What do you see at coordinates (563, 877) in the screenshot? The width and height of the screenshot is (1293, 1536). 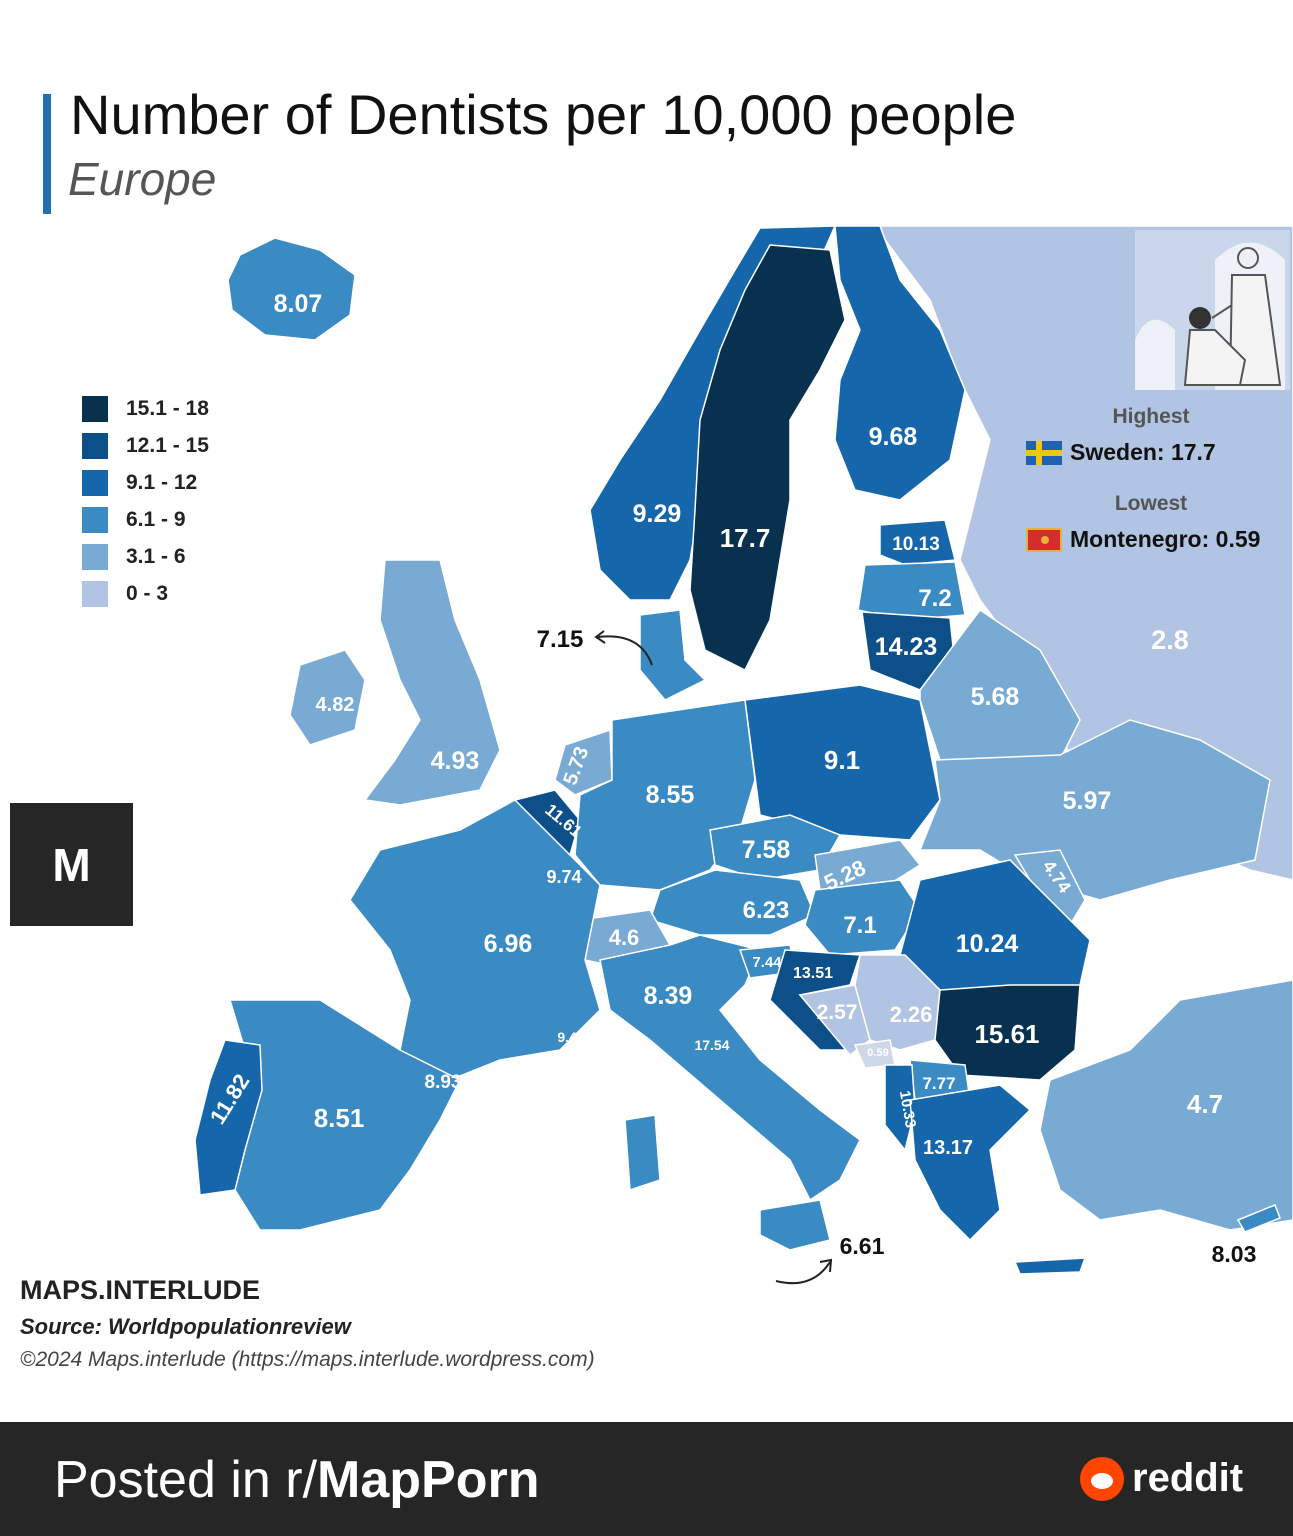 I see `value-luxembourg: 9.74` at bounding box center [563, 877].